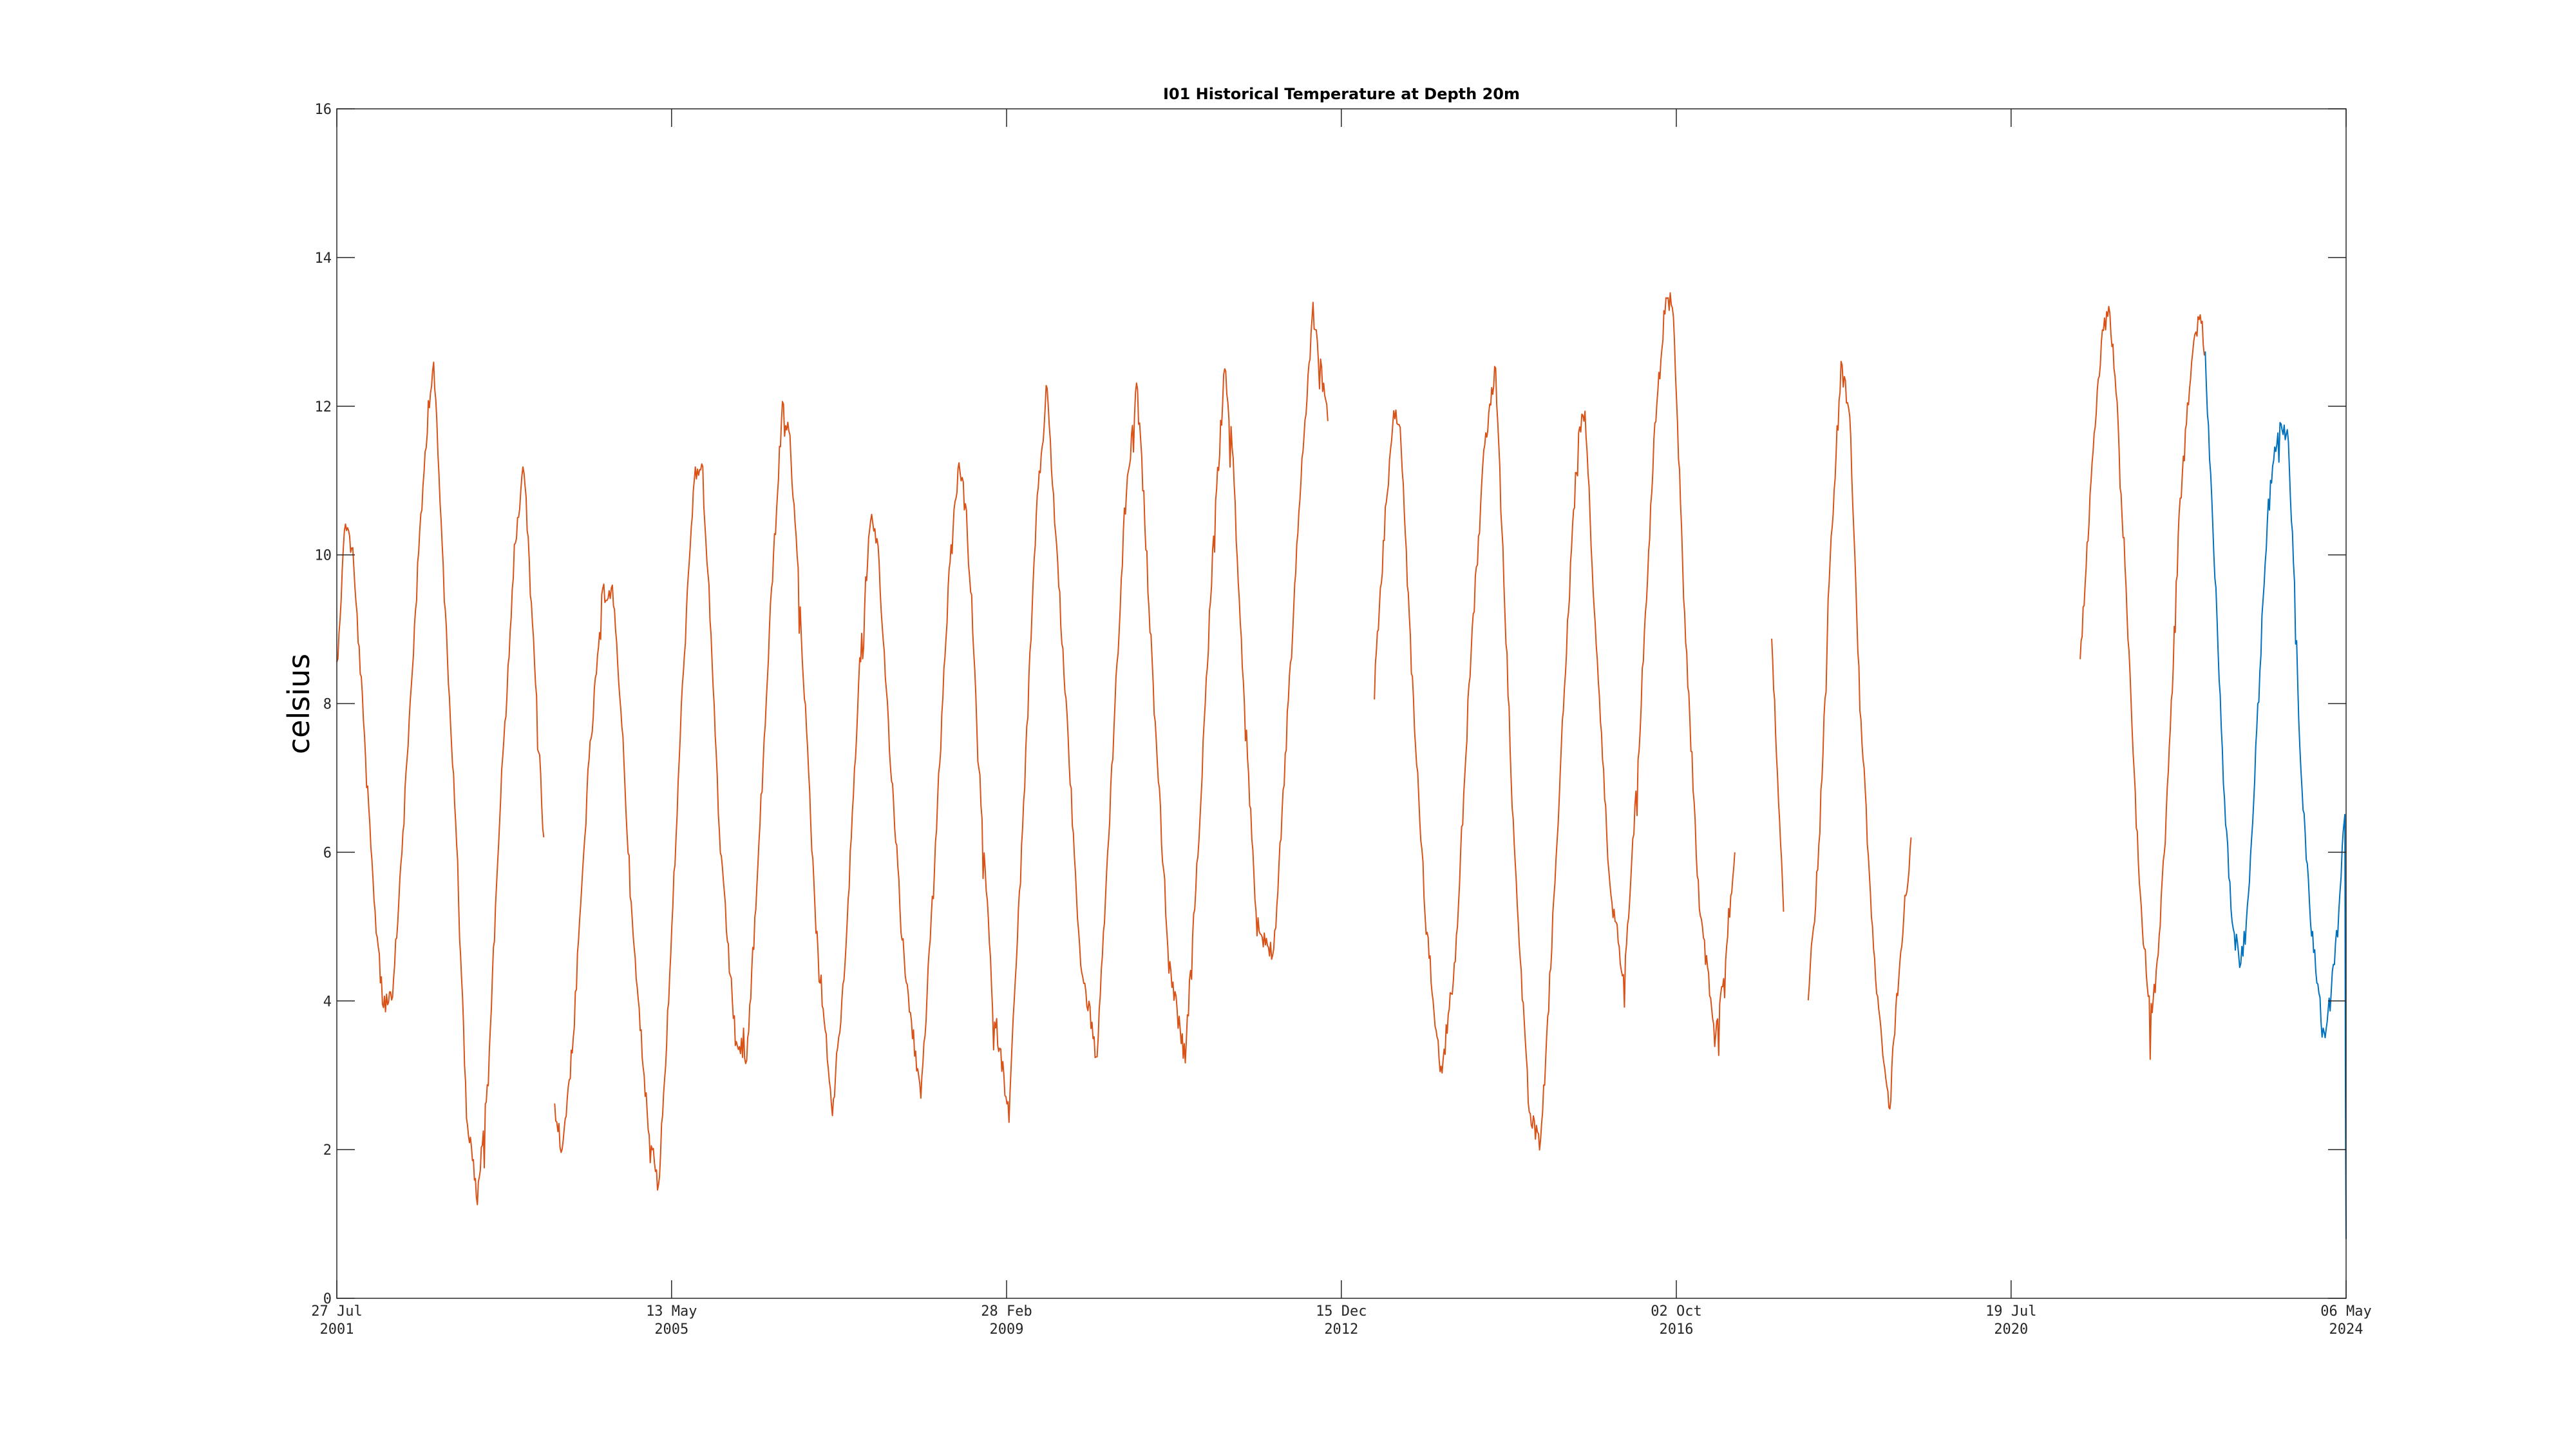 This screenshot has width=2576, height=1449. I want to click on x-tick-label-year: 2016, so click(1677, 1329).